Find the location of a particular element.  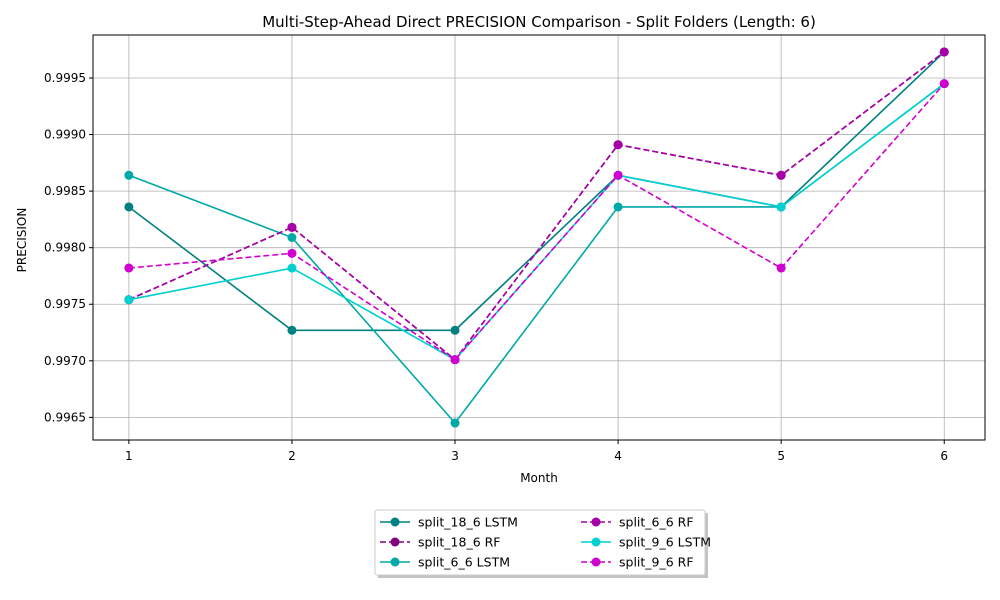

y-tick-label: 0.9965 is located at coordinates (65, 417).